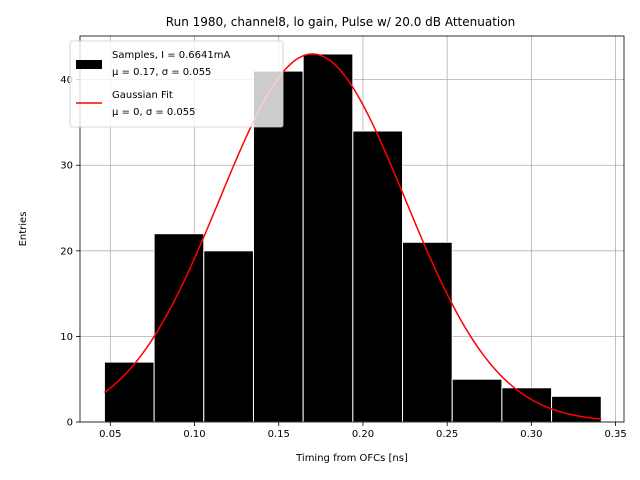  Describe the element at coordinates (279, 434) in the screenshot. I see `x-tick-label: 0.15` at that location.